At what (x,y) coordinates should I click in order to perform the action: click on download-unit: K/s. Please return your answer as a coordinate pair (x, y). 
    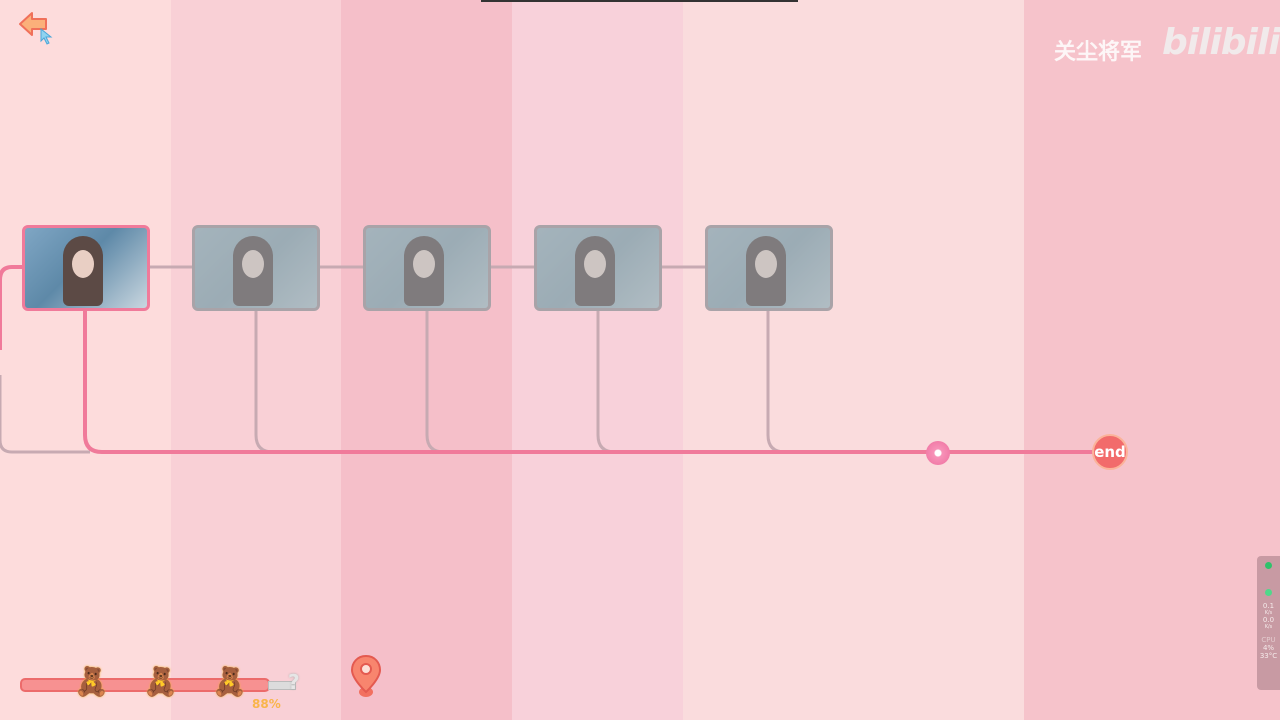
    Looking at the image, I should click on (1268, 627).